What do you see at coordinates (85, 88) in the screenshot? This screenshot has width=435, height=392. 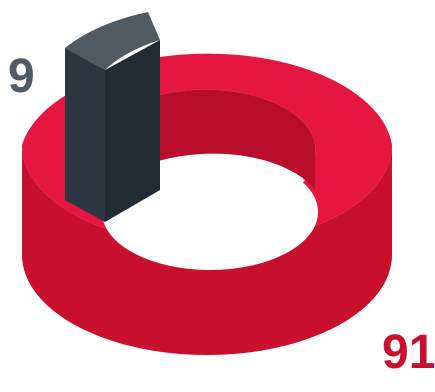 I see `segment-9-side-face` at bounding box center [85, 88].